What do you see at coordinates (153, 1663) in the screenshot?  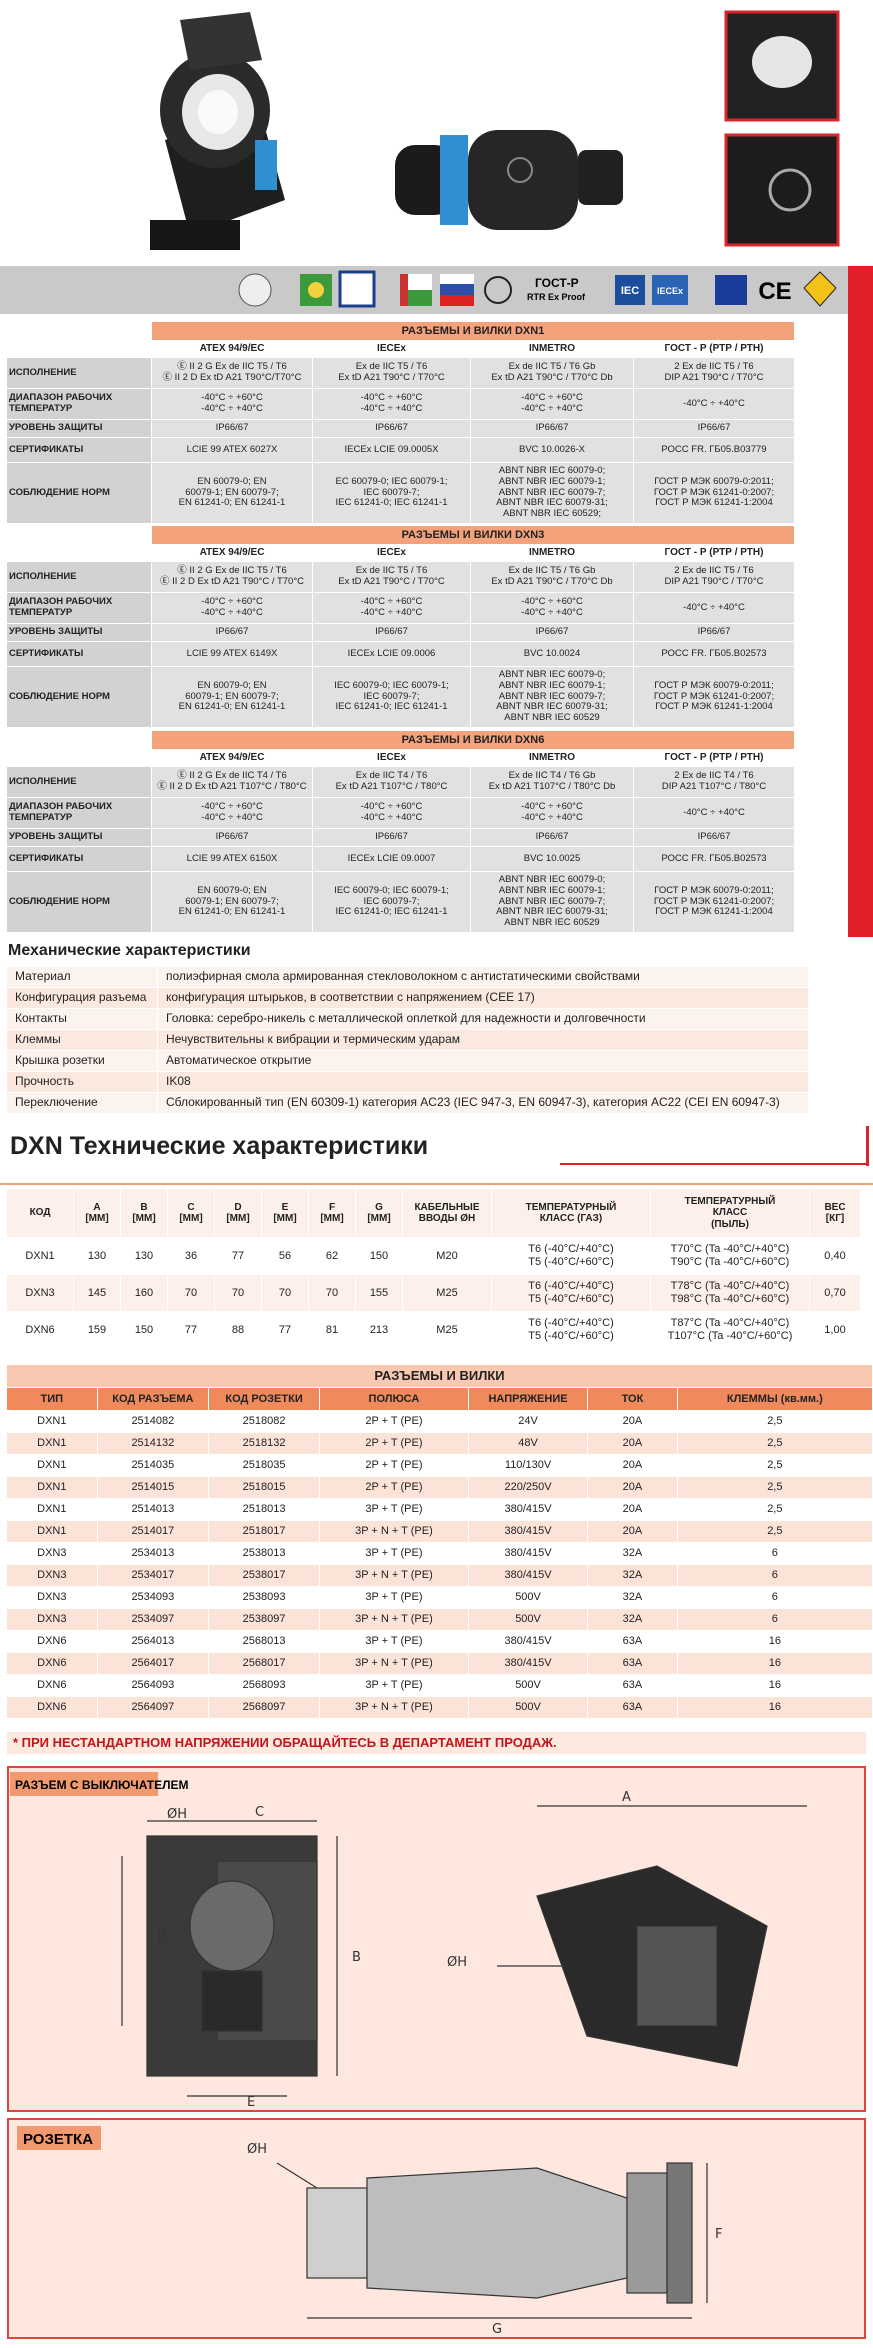 I see `table-cell: 2564017` at bounding box center [153, 1663].